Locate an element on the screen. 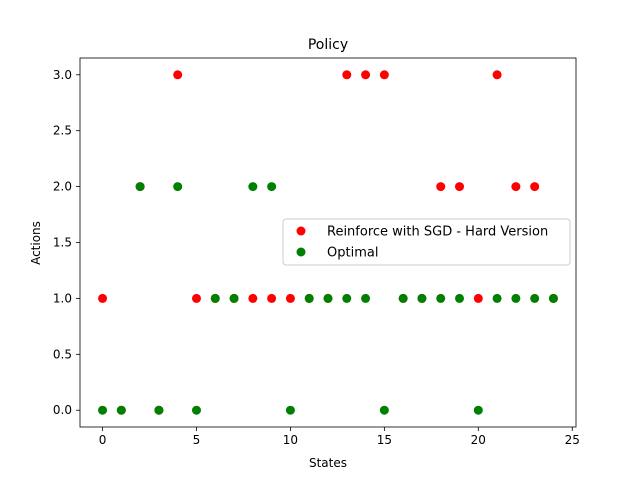 This screenshot has width=640, height=480. x-axis-label: States is located at coordinates (328, 463).